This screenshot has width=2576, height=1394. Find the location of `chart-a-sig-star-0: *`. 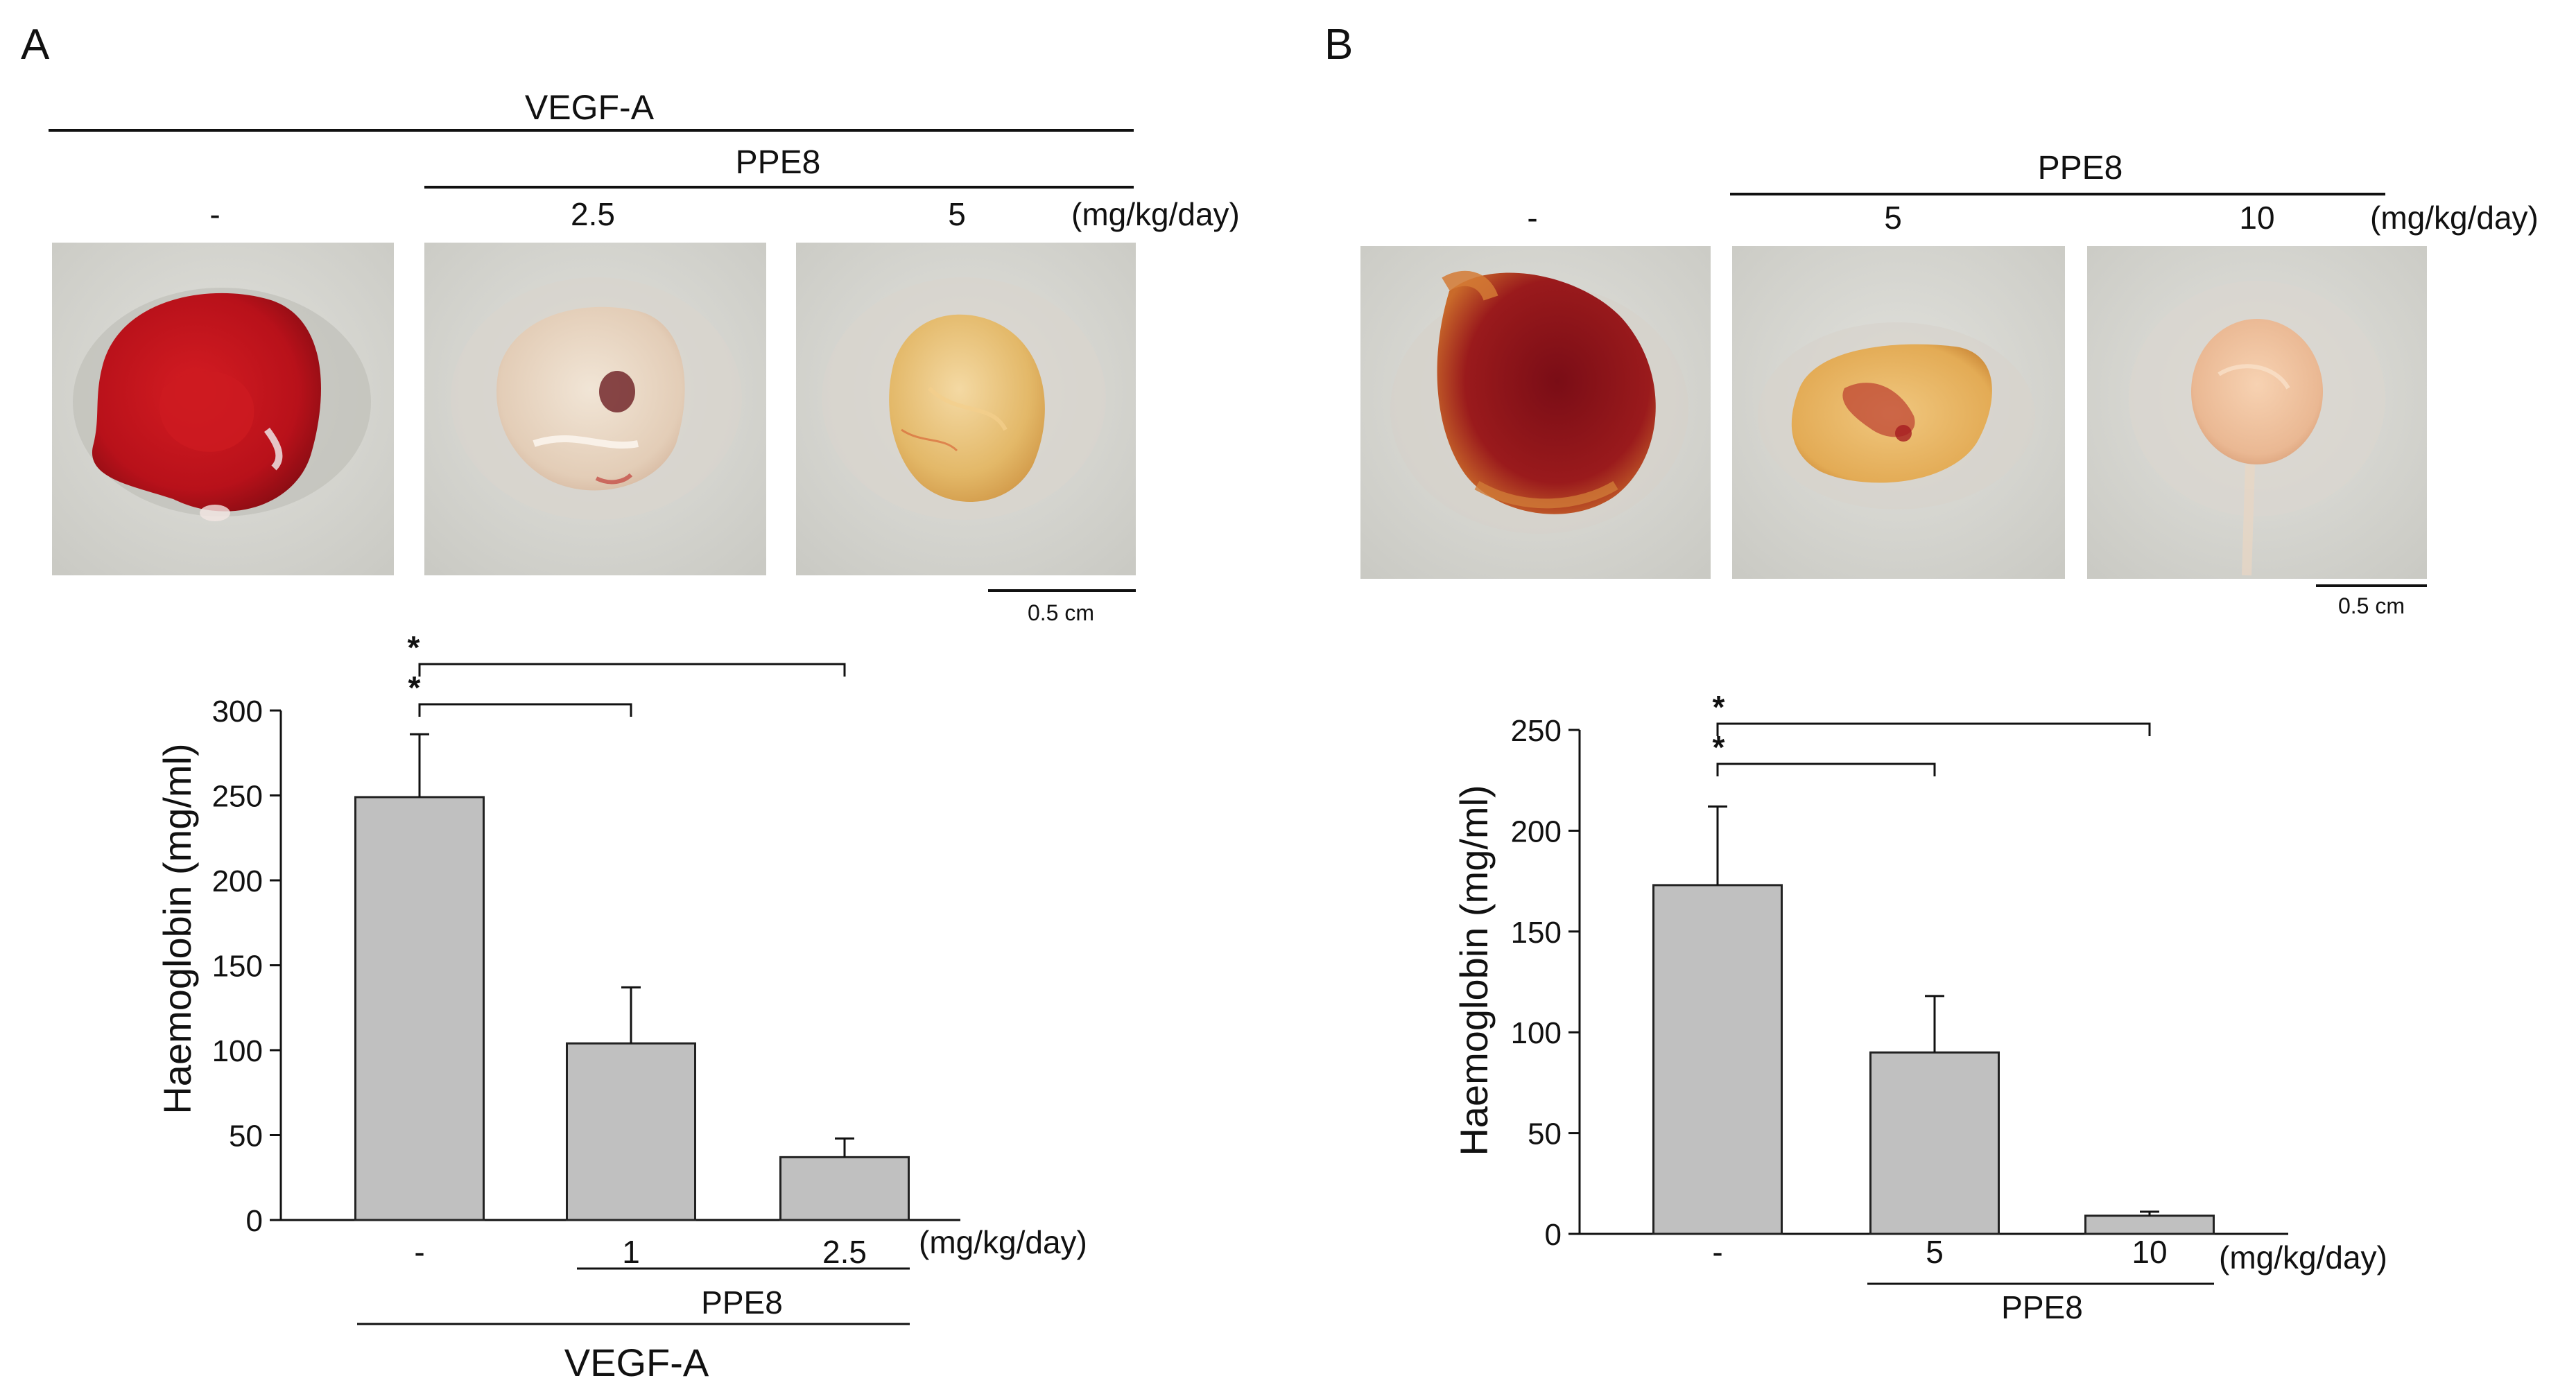

chart-a-sig-star-0: * is located at coordinates (414, 688).